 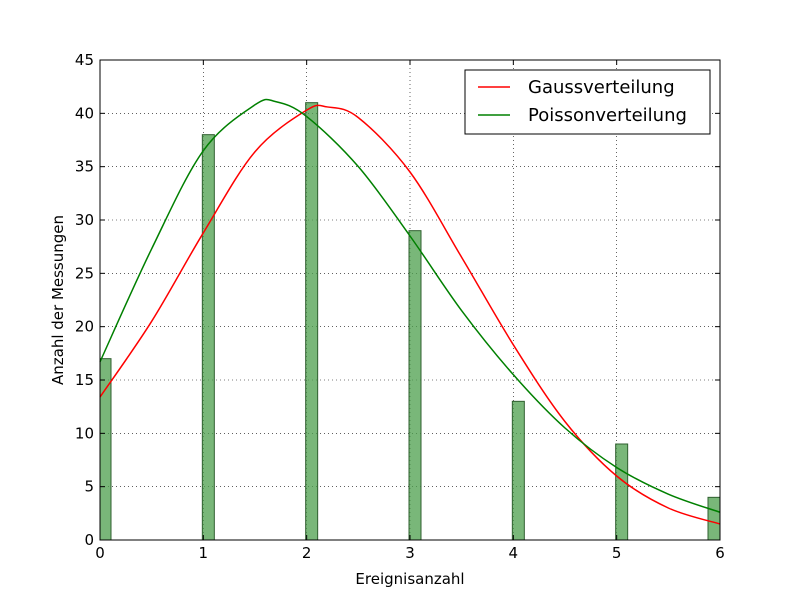 I want to click on x-tick-label: 5, so click(x=617, y=553).